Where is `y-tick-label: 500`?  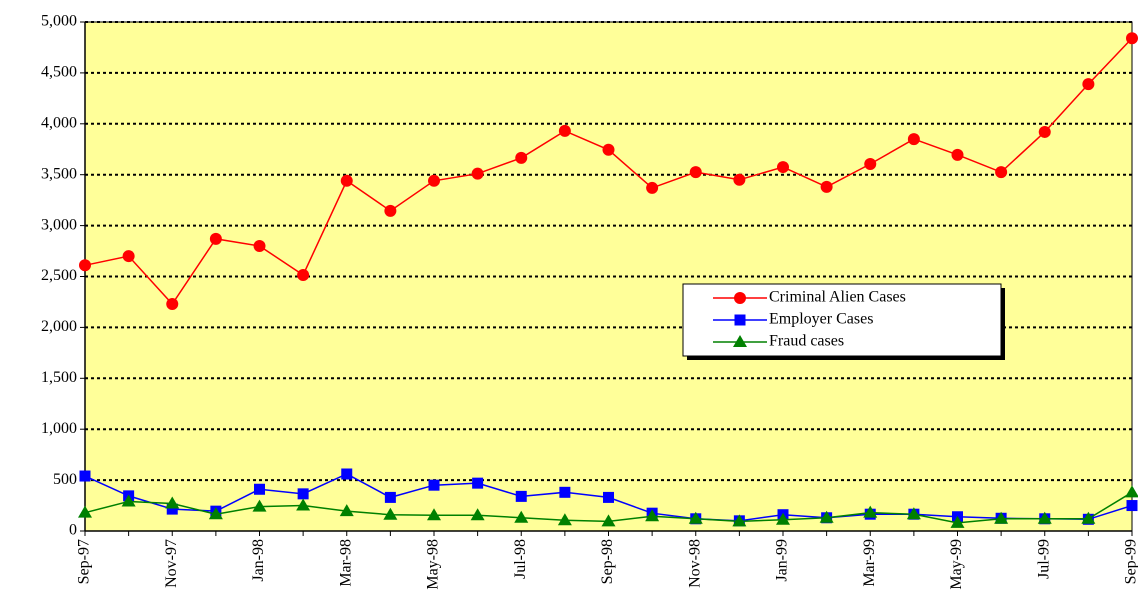 y-tick-label: 500 is located at coordinates (65, 479).